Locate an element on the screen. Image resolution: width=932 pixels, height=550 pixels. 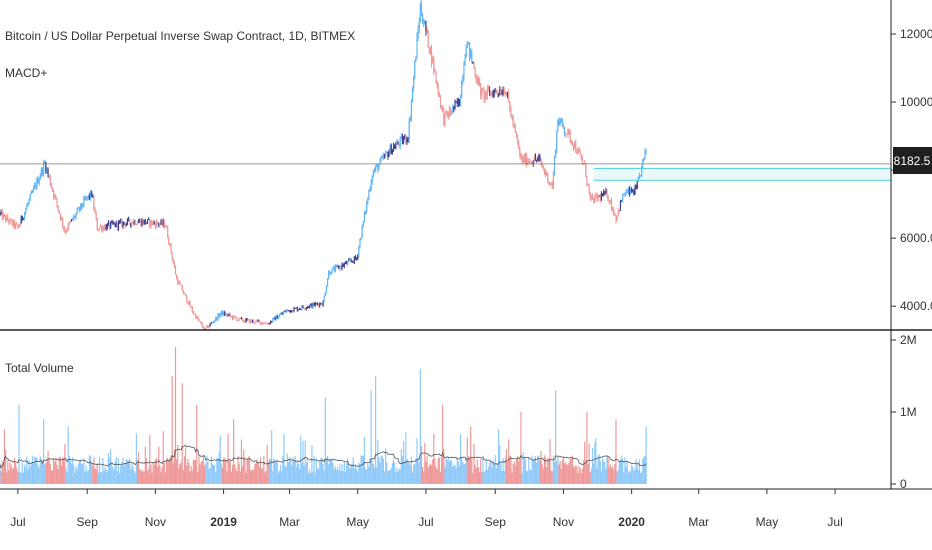
band-fill is located at coordinates (742, 174).